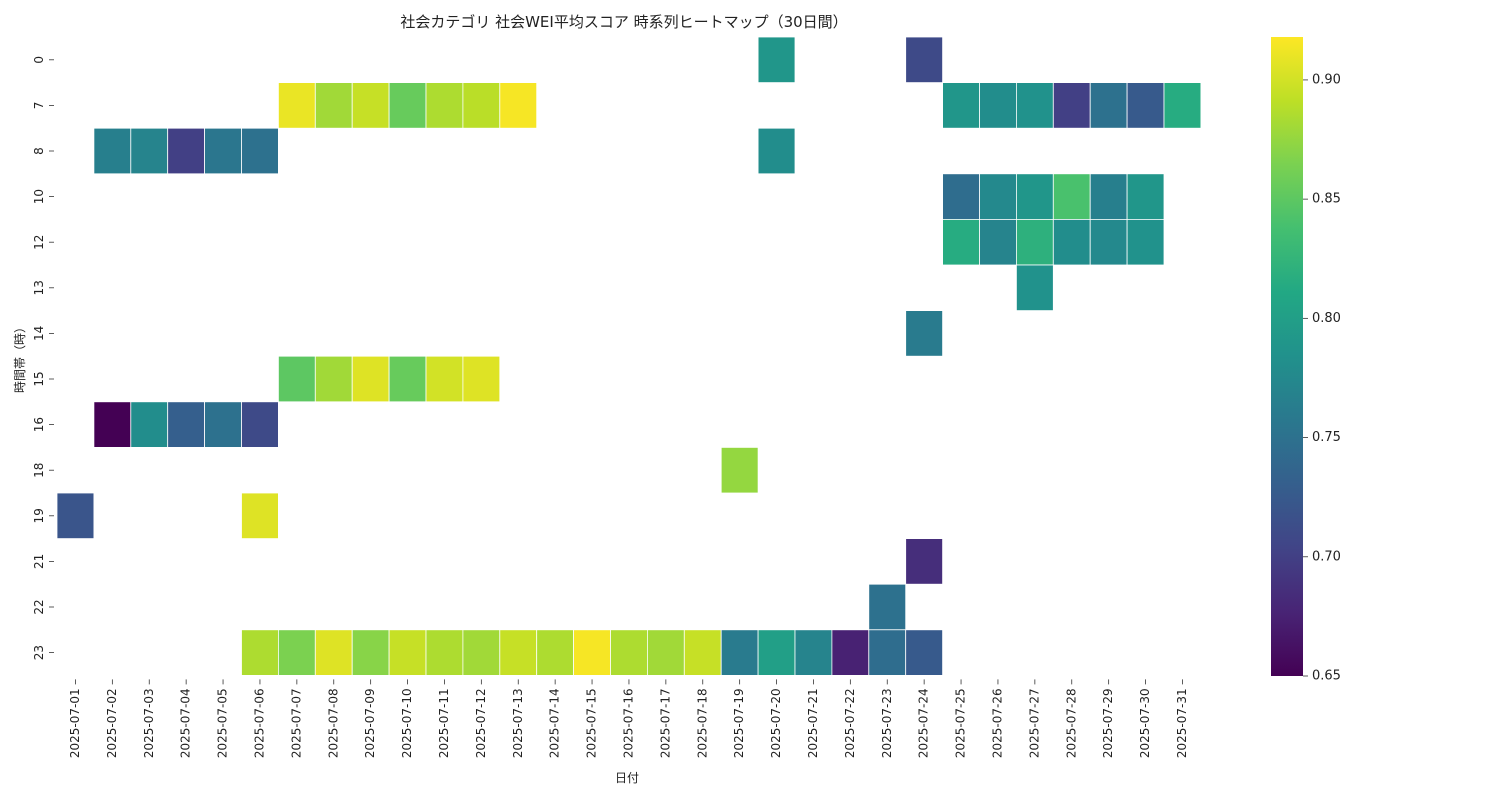  Describe the element at coordinates (627, 778) in the screenshot. I see `x-axis-label: 日付` at that location.